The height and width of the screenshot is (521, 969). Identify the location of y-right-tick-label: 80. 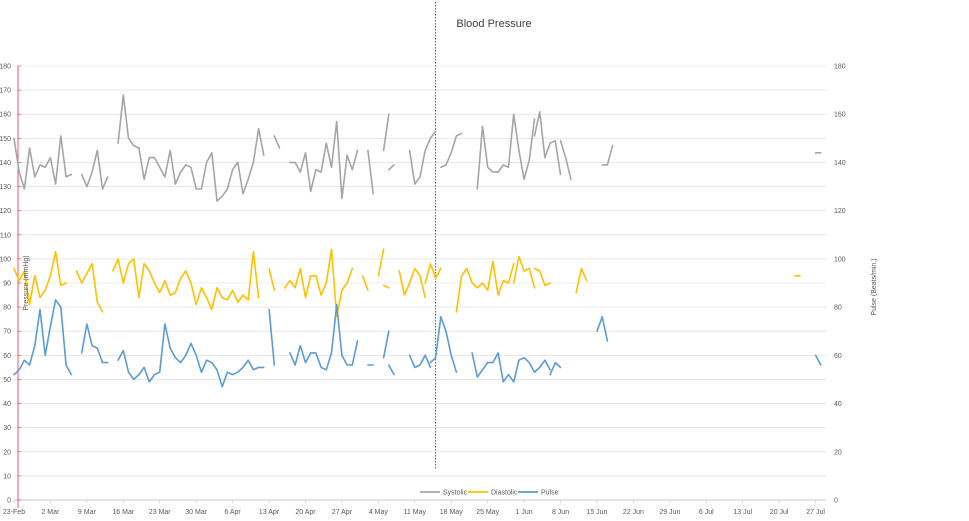
(838, 308).